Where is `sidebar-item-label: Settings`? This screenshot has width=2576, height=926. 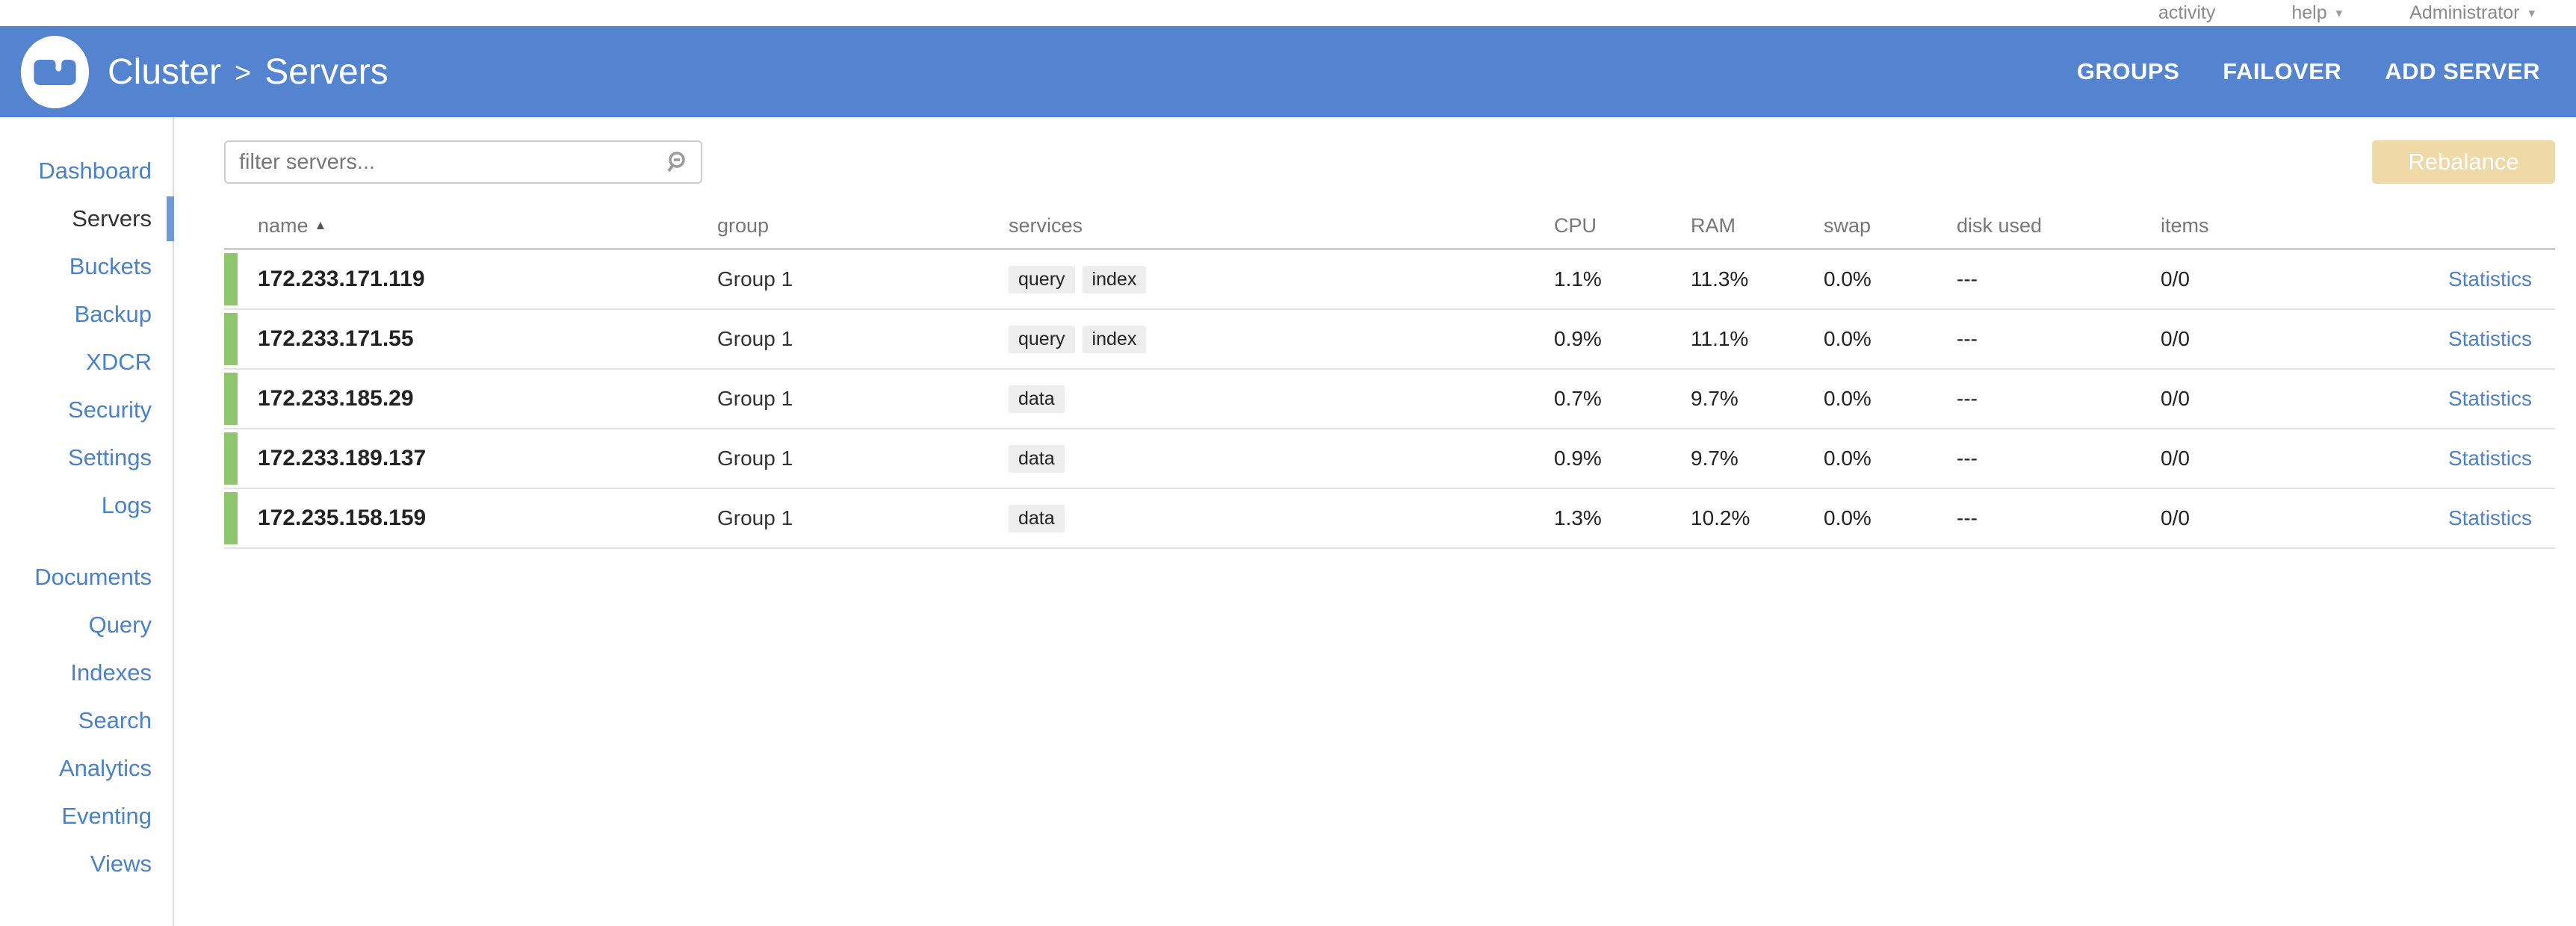
sidebar-item-label: Settings is located at coordinates (109, 457).